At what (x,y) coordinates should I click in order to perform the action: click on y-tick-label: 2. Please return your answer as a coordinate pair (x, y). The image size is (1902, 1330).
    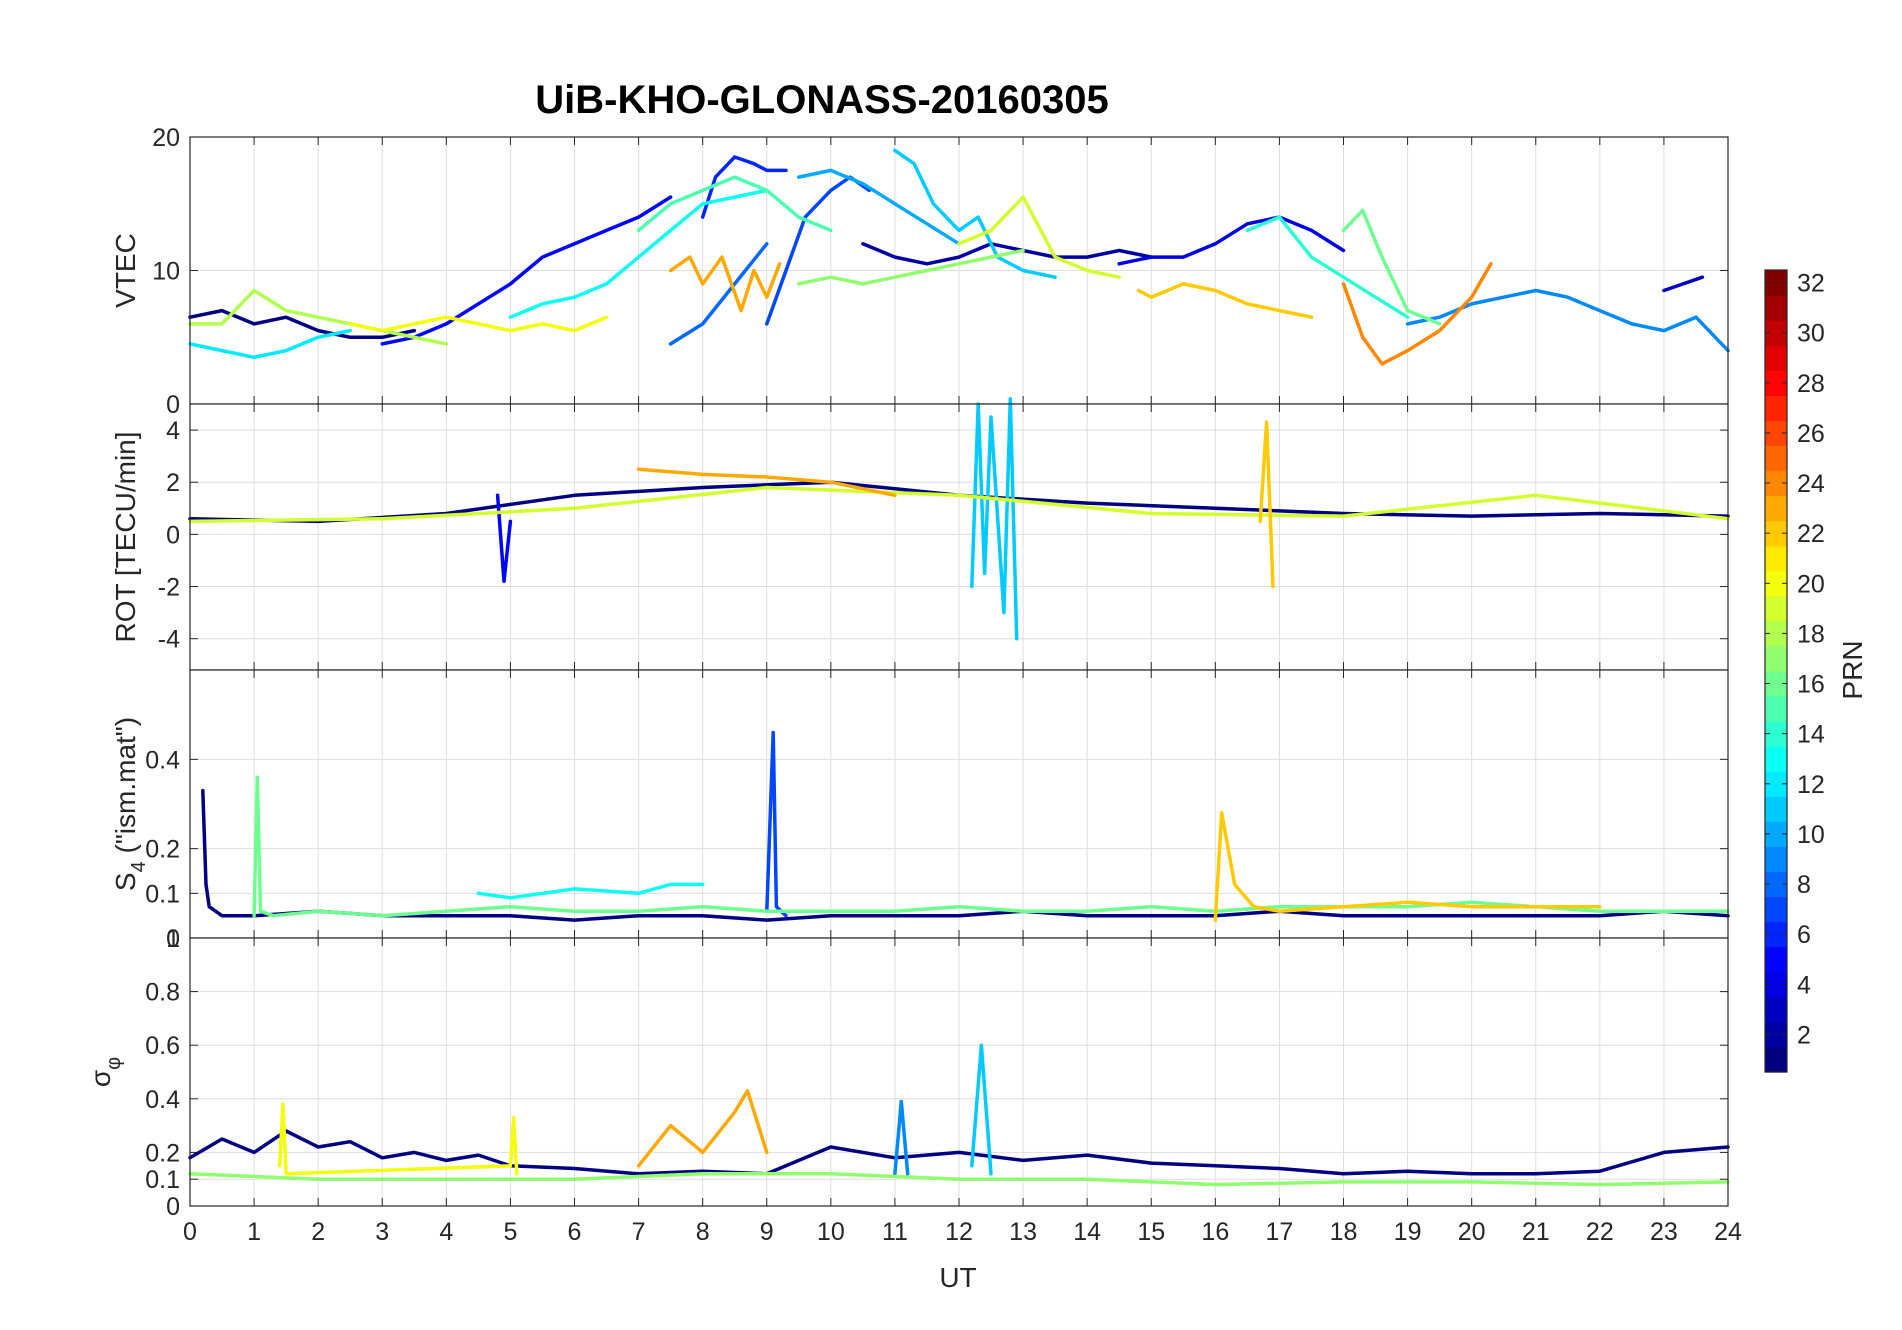
    Looking at the image, I should click on (173, 483).